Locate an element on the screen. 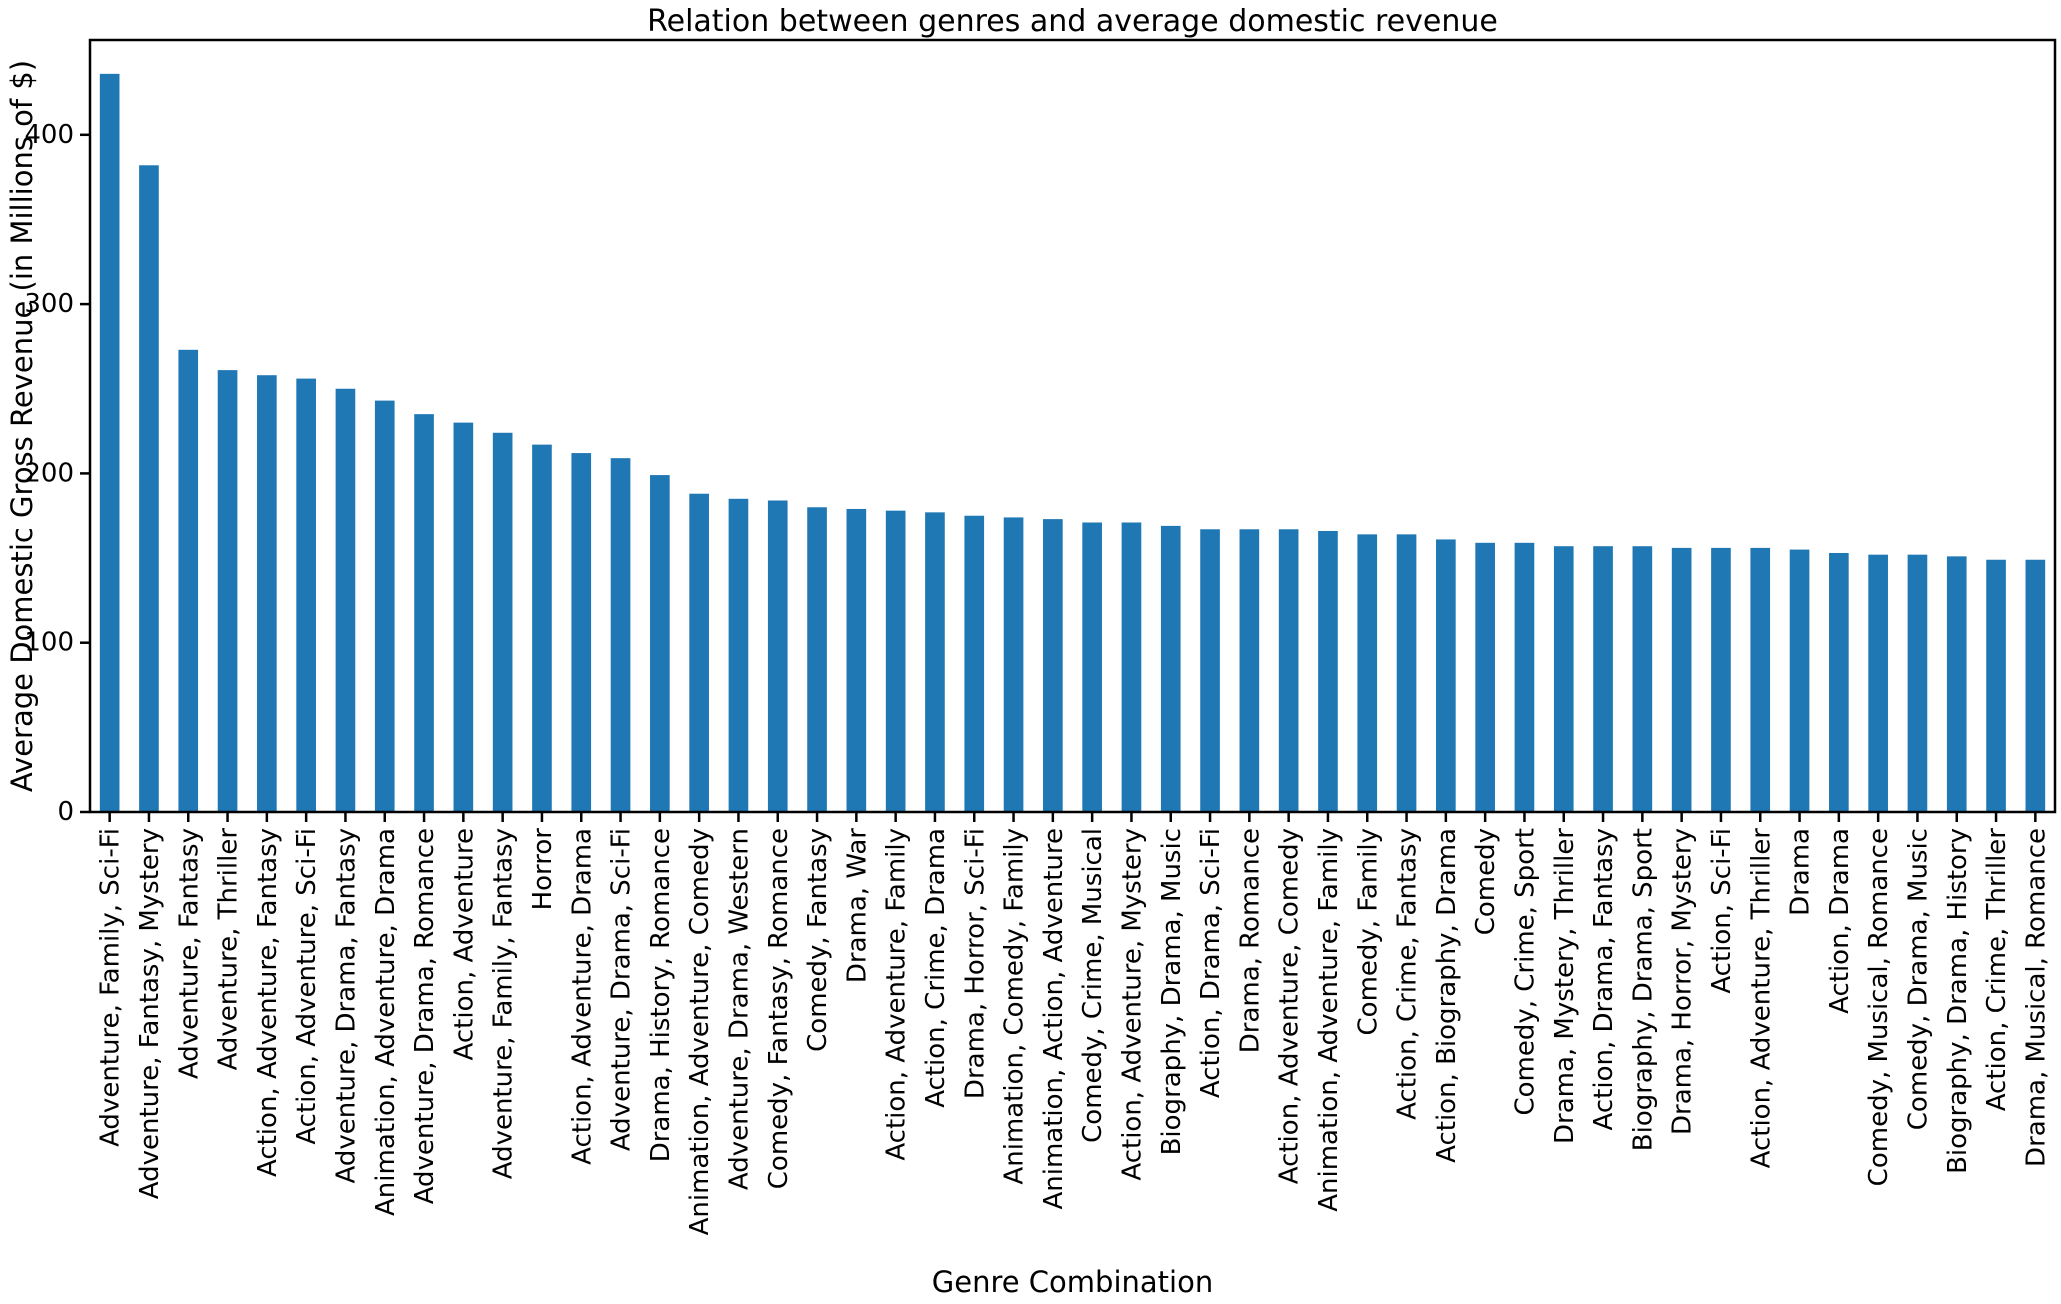  x-tick-label: Action, Sci-Fi is located at coordinates (1722, 911).